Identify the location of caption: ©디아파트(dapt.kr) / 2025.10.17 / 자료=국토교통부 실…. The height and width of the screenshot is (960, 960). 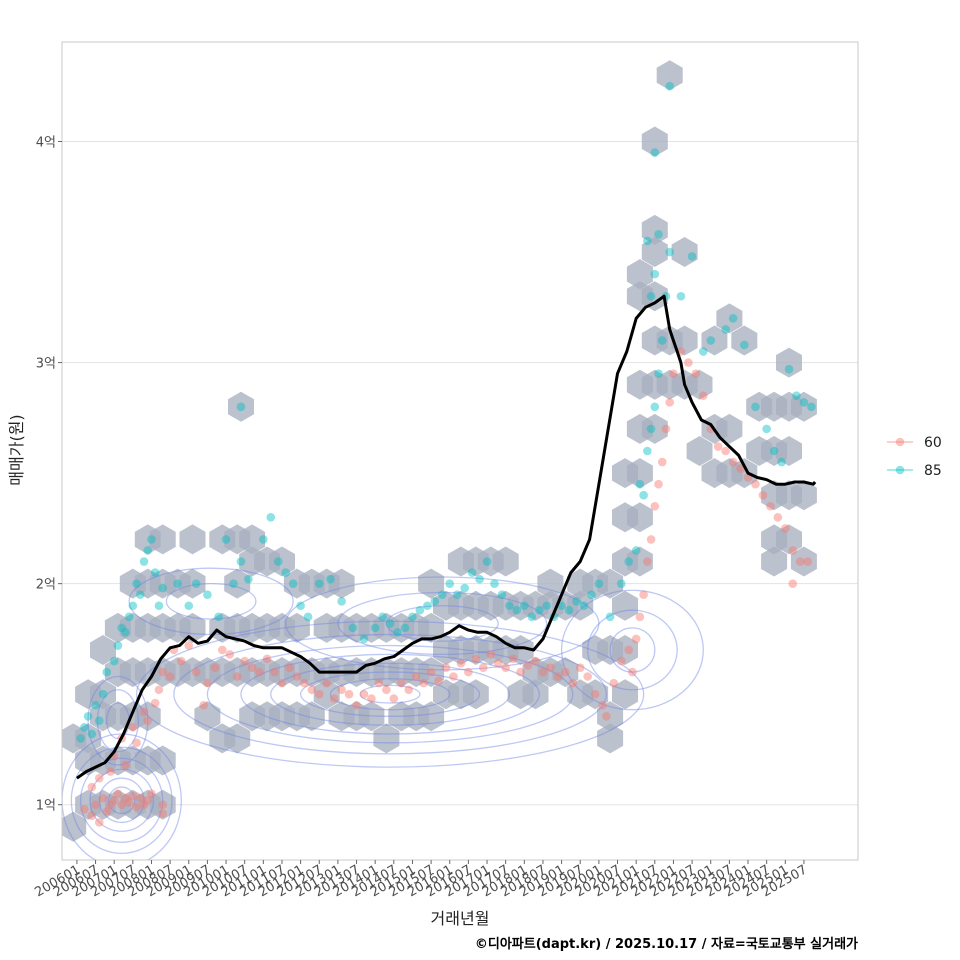
(666, 944).